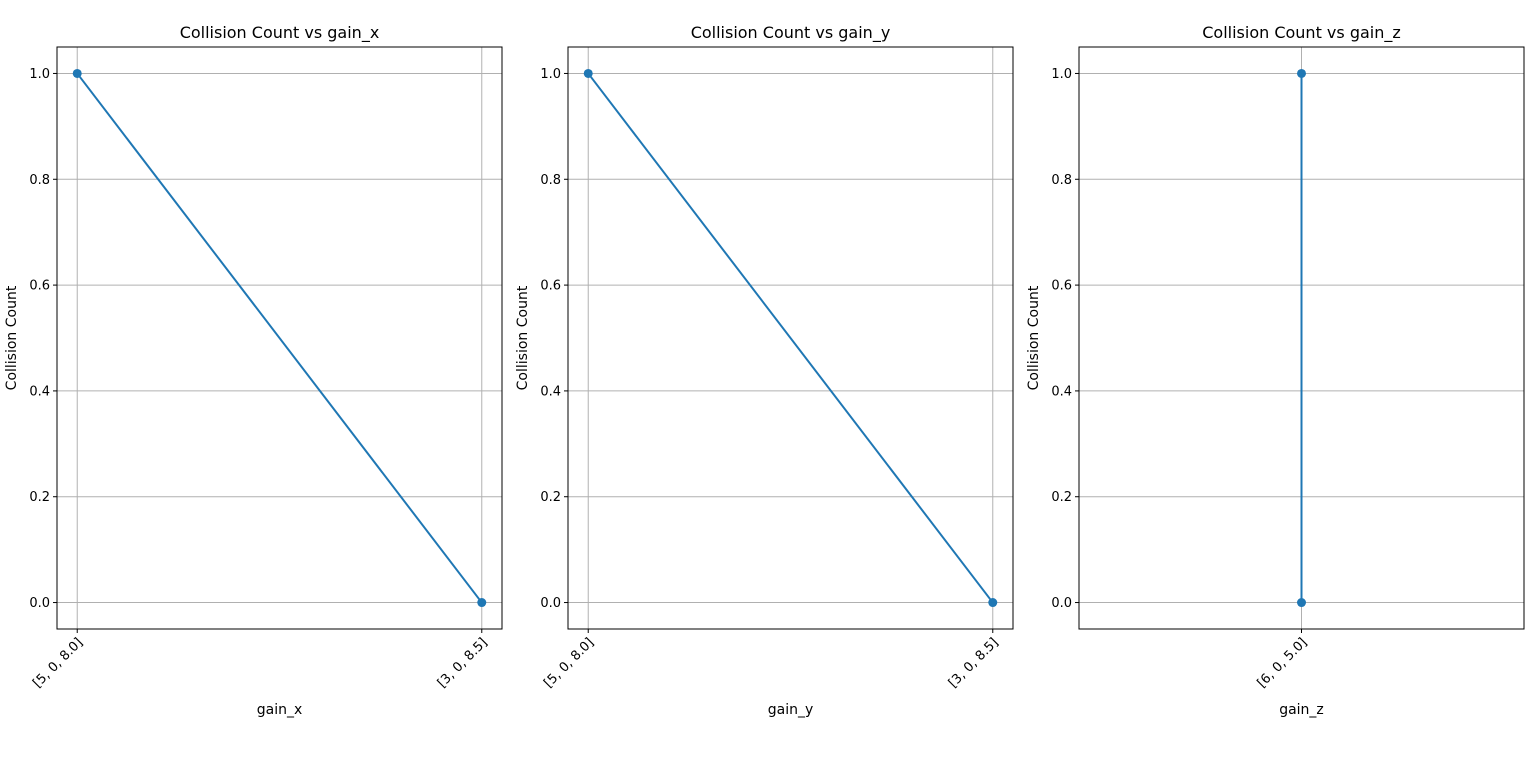 The width and height of the screenshot is (1536, 759). I want to click on chart-title: Collision Count vs gain_y, so click(791, 33).